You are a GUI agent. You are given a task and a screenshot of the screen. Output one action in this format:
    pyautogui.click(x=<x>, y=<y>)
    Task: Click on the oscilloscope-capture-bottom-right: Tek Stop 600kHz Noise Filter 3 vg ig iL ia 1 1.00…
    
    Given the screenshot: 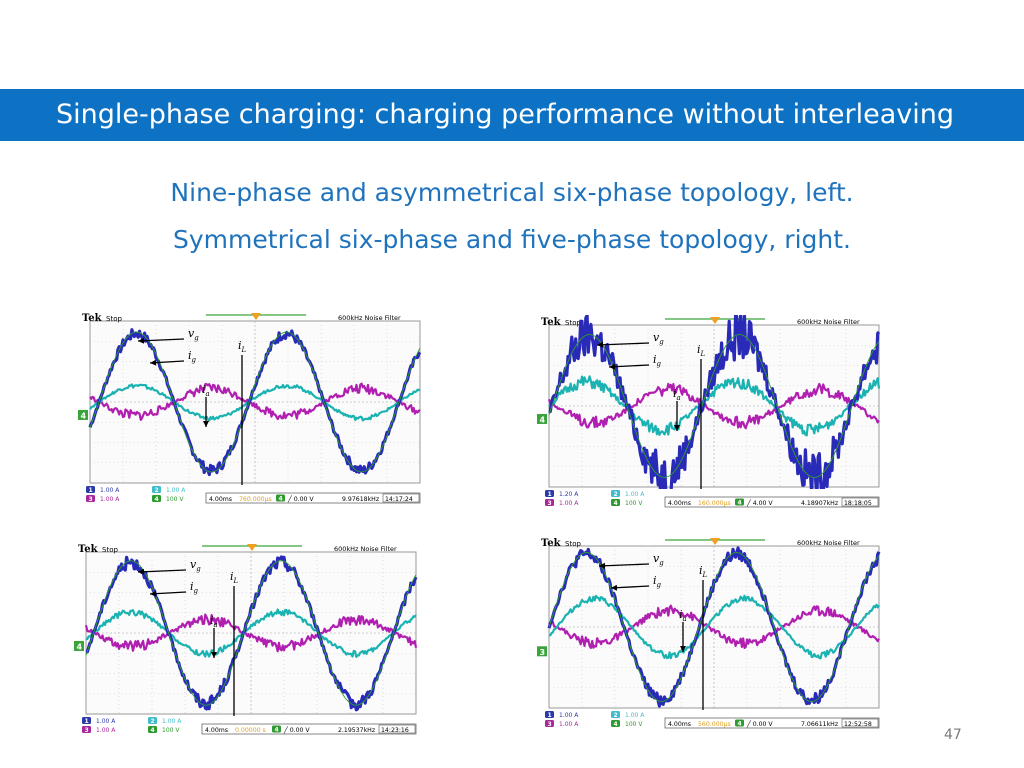 What is the action you would take?
    pyautogui.click(x=708, y=632)
    